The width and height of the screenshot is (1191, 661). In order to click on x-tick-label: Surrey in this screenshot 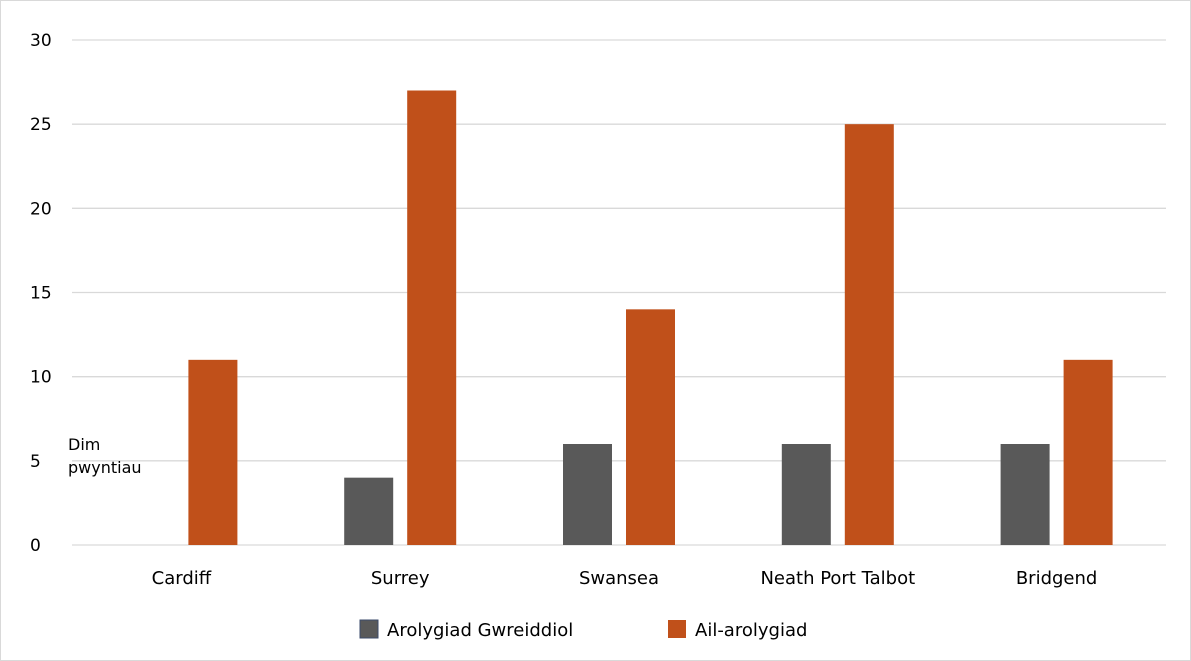, I will do `click(400, 578)`.